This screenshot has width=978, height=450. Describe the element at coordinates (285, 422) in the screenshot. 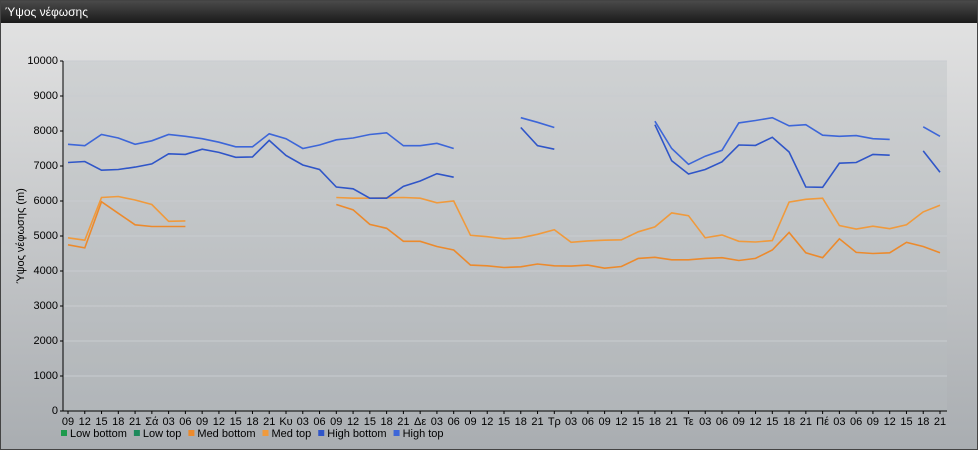

I see `x-tick-label: Κυ` at that location.